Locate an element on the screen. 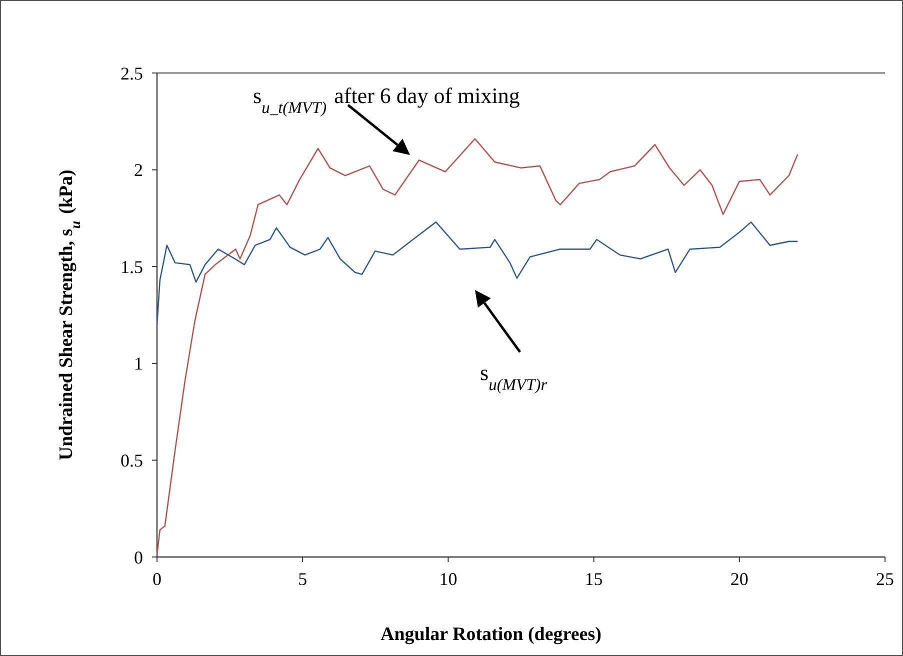  y-tick-label: 1 is located at coordinates (138, 364).